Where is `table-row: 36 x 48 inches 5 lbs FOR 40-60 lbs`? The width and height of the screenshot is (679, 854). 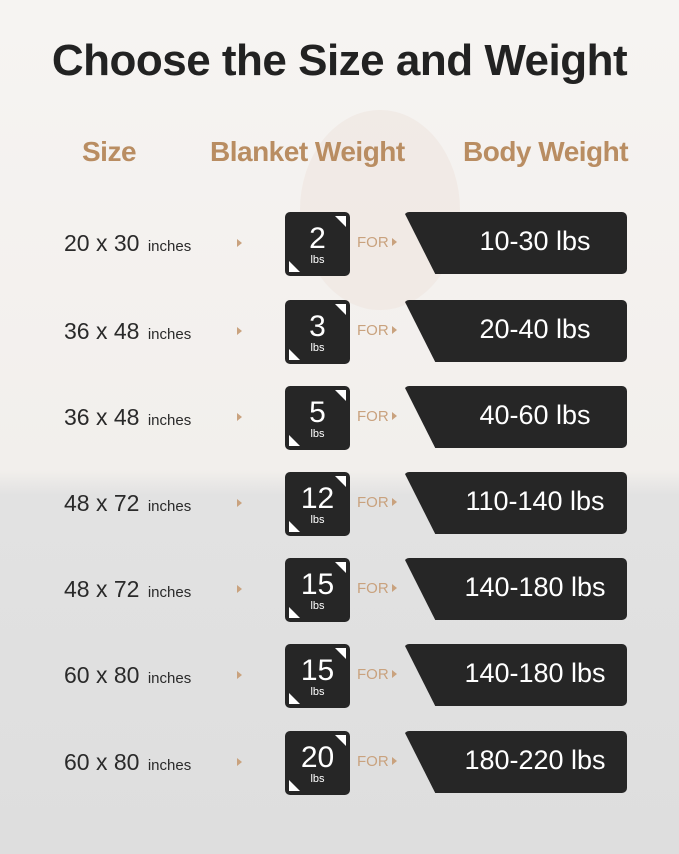
table-row: 36 x 48 inches 5 lbs FOR 40-60 lbs is located at coordinates (339, 418).